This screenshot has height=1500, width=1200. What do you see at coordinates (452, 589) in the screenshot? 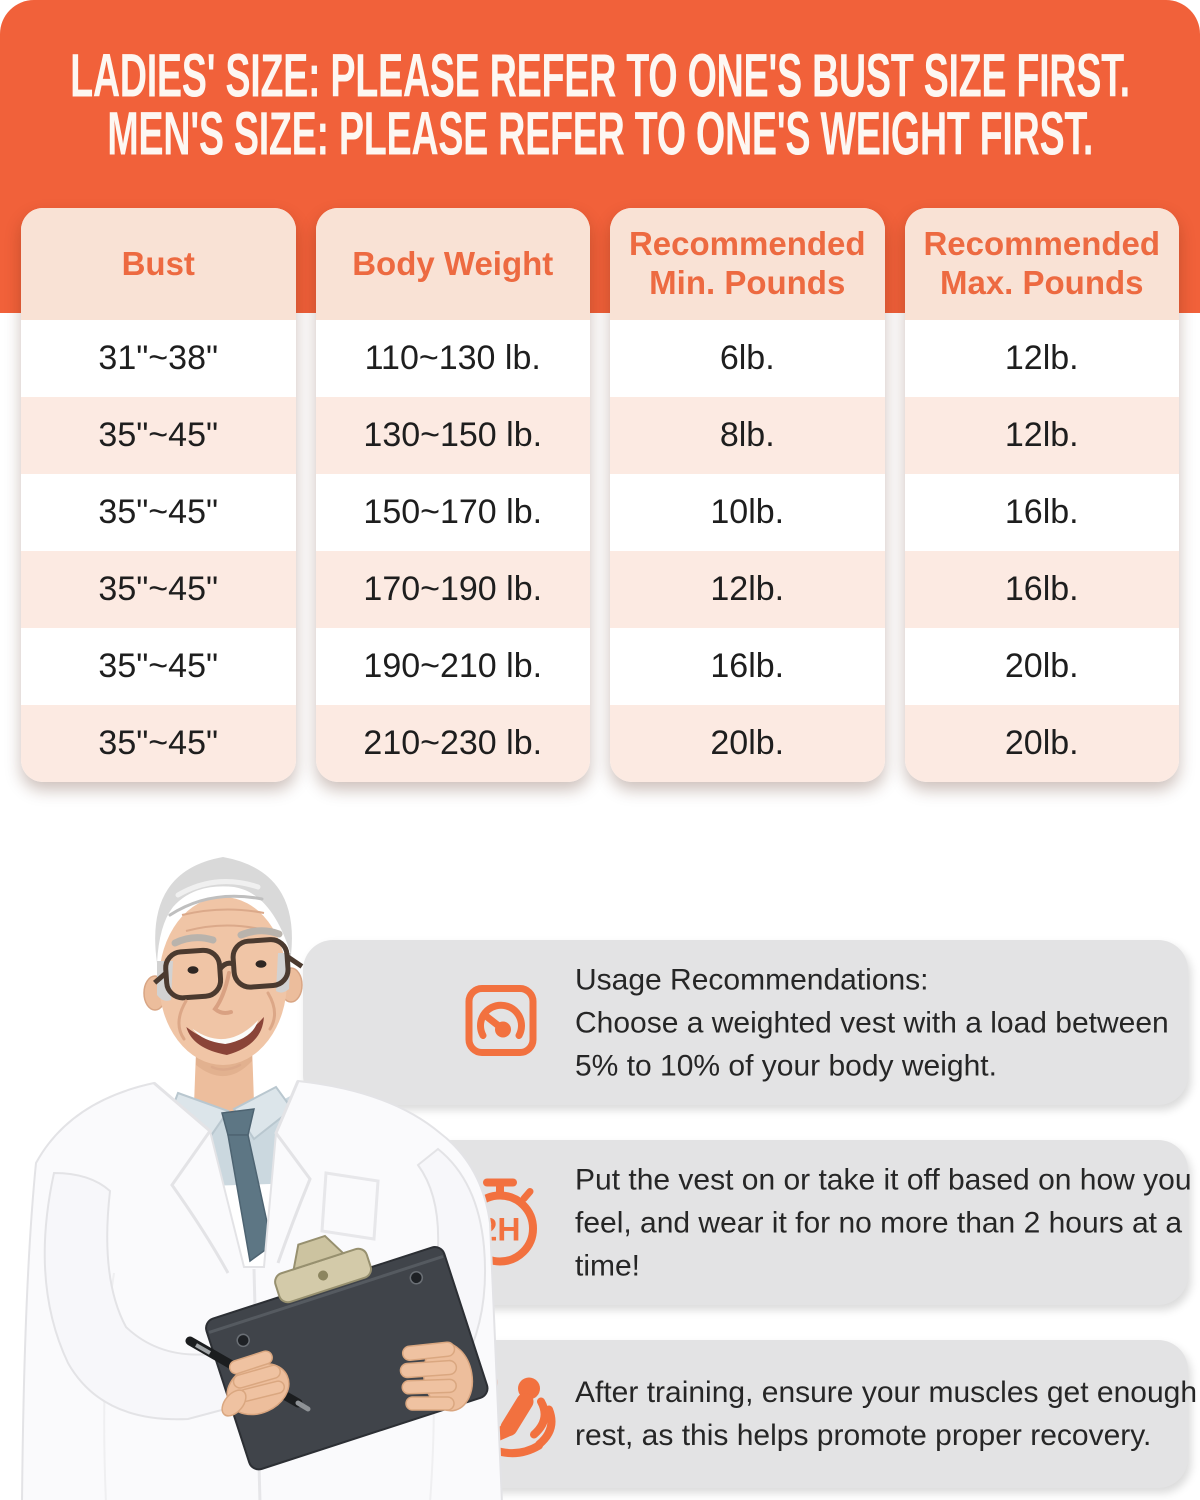
I see `table-cell: 170~190 lb.` at bounding box center [452, 589].